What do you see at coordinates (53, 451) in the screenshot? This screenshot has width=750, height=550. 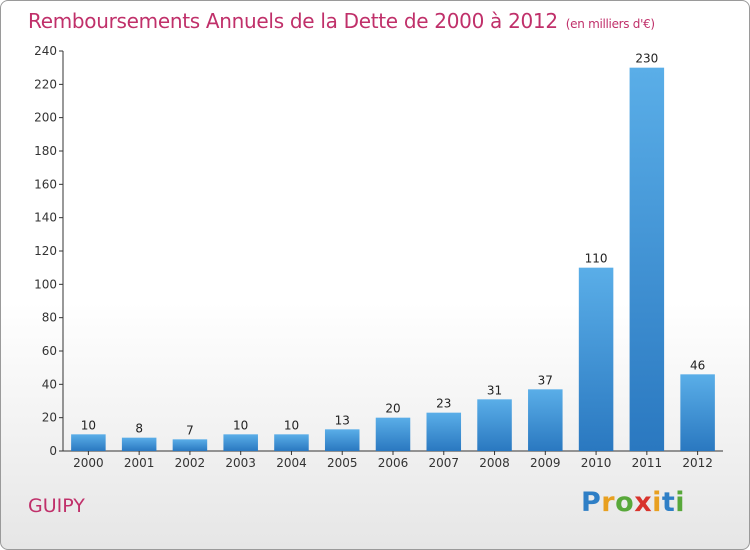 I see `y-tick-label: 0` at bounding box center [53, 451].